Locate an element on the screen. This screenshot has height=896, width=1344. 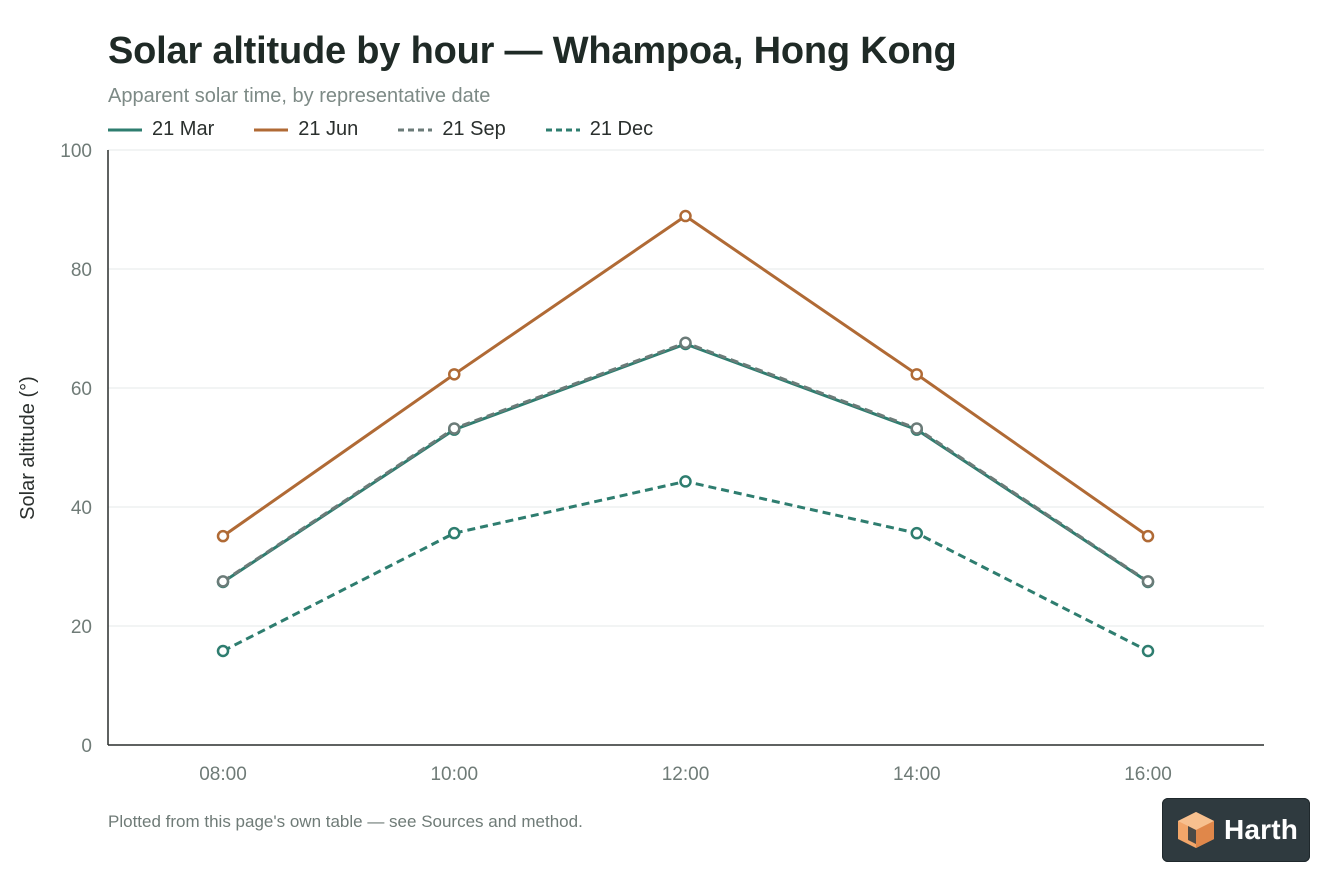
legend-item-21-jun: 21 Jun is located at coordinates (306, 129).